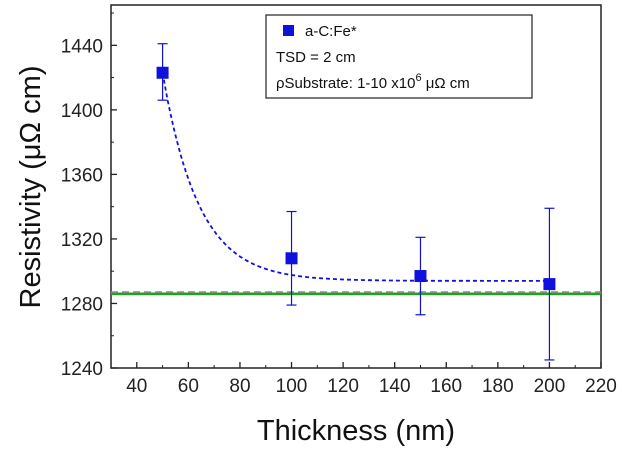 Image resolution: width=622 pixels, height=451 pixels. Describe the element at coordinates (418, 78) in the screenshot. I see `legend-note-substrate-superscript: 6` at that location.